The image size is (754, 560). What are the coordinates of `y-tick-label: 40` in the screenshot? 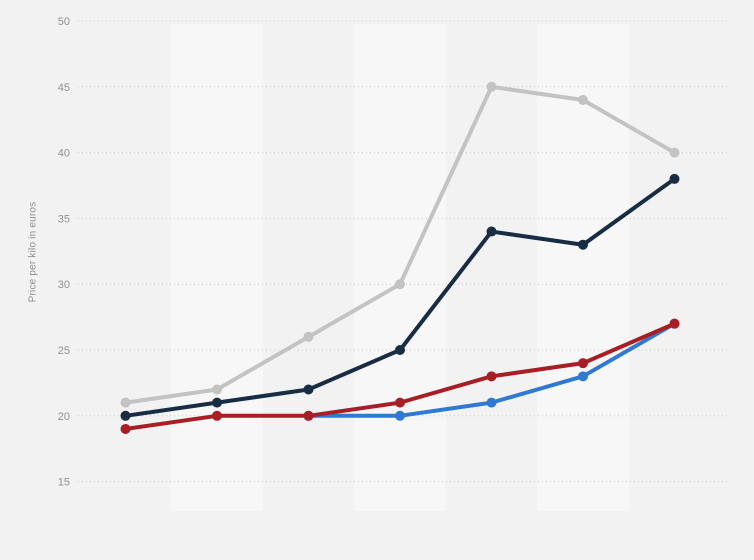 It's located at (64, 154).